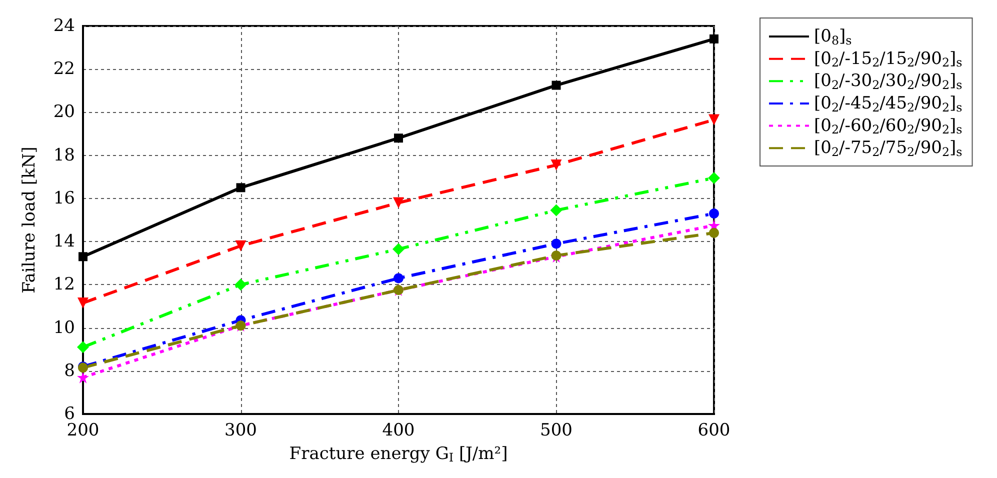 The height and width of the screenshot is (478, 997). I want to click on y-tick-label: 12, so click(64, 284).